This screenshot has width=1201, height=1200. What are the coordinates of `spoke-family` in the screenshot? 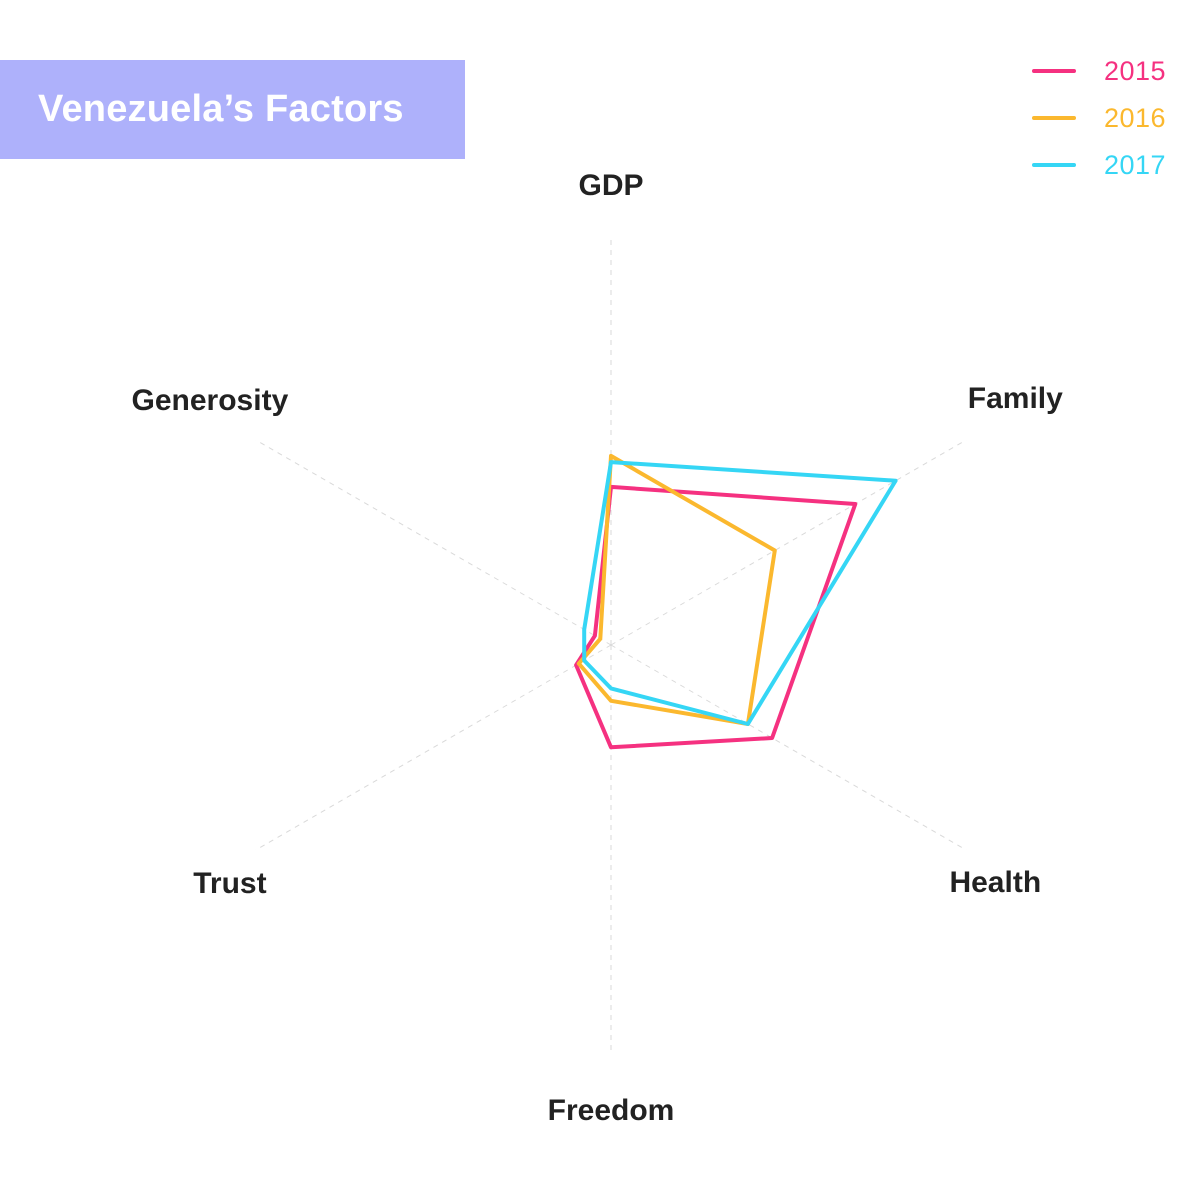 It's located at (788, 542).